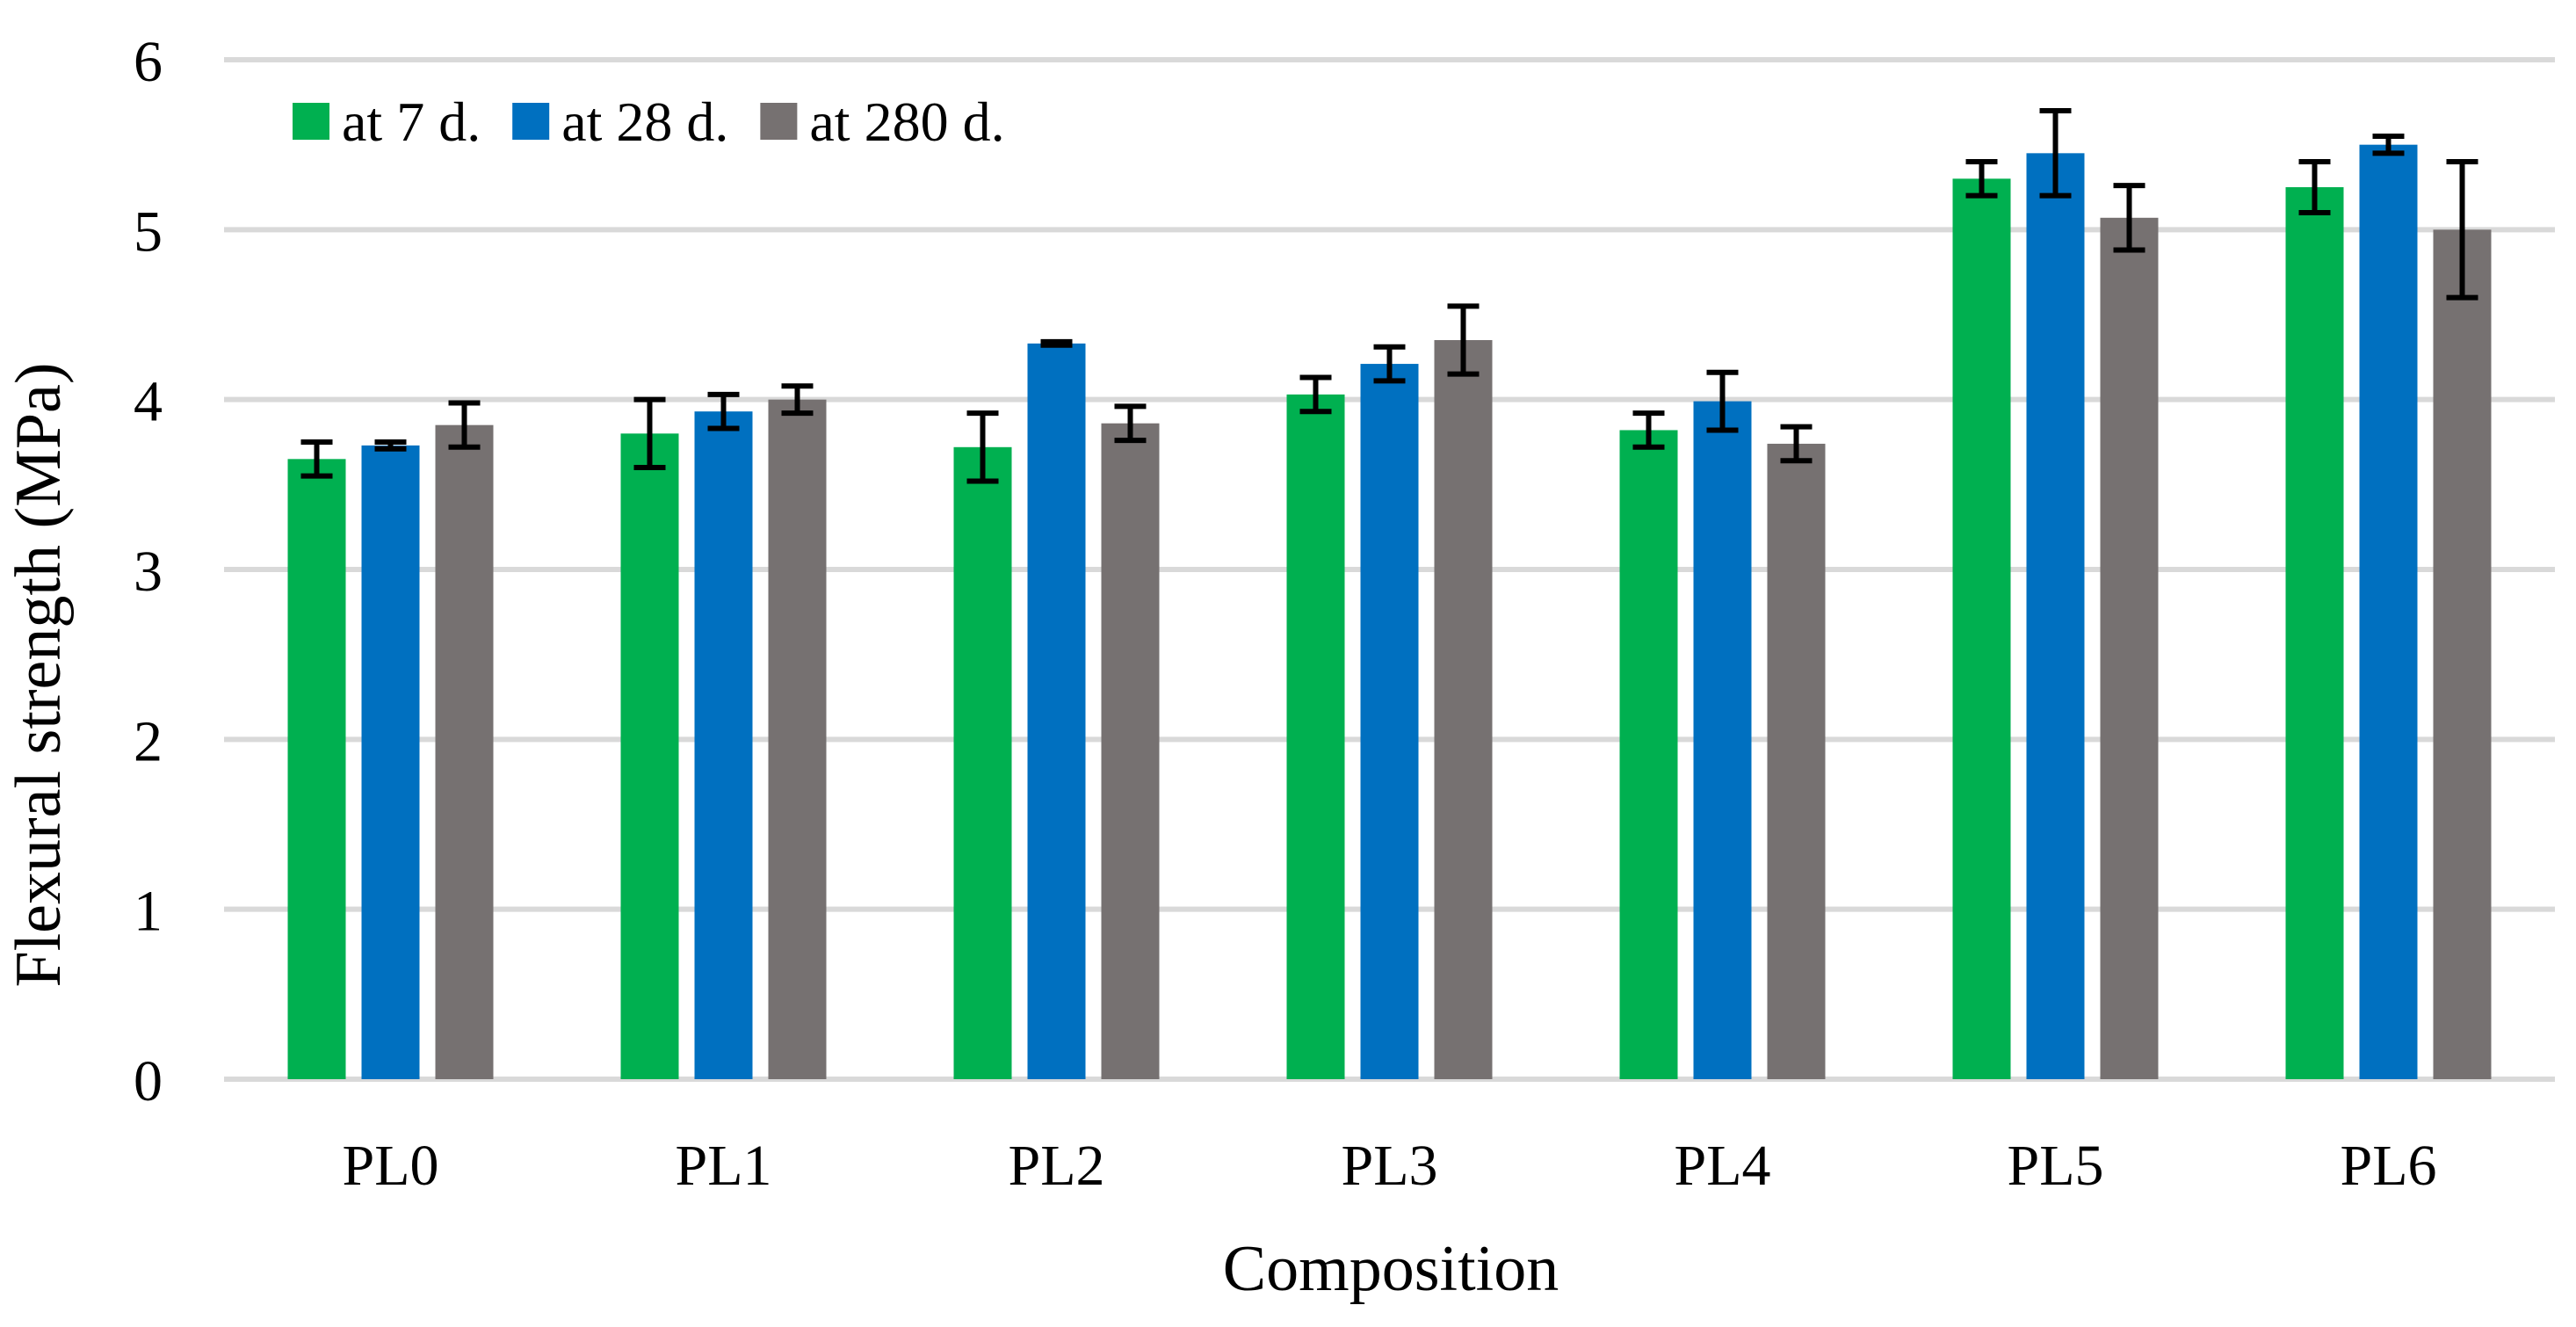 The height and width of the screenshot is (1327, 2576). I want to click on legend-item: at 7 d., so click(387, 122).